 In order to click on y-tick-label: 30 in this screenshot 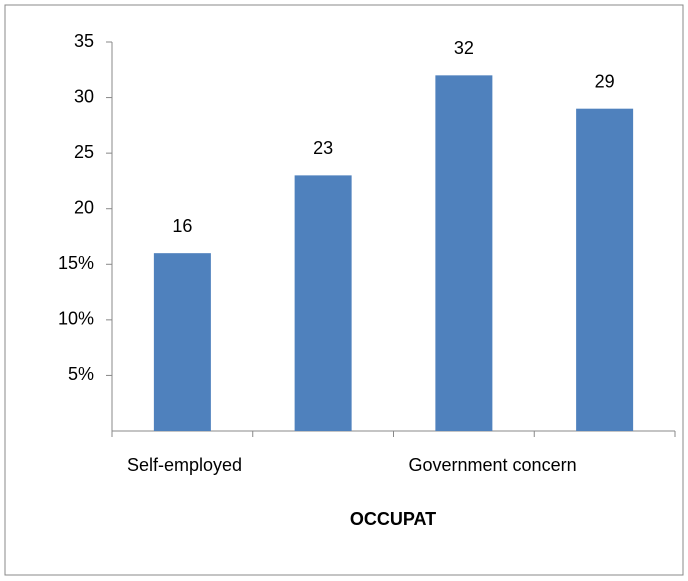, I will do `click(84, 96)`.